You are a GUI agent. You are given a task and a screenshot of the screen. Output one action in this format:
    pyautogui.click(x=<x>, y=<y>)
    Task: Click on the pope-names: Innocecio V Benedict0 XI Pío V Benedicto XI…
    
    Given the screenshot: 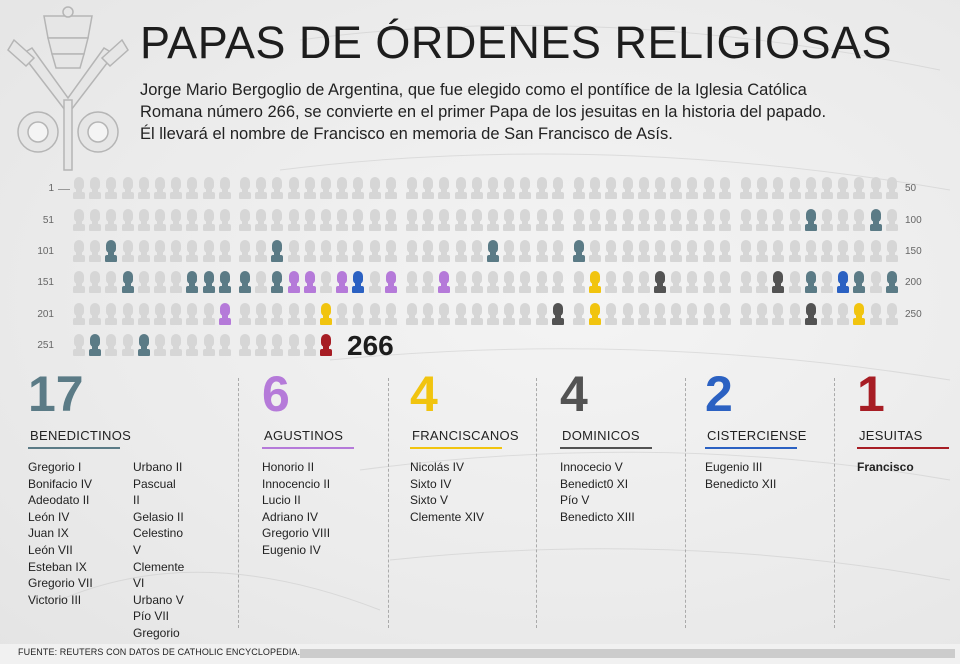 What is the action you would take?
    pyautogui.click(x=606, y=492)
    